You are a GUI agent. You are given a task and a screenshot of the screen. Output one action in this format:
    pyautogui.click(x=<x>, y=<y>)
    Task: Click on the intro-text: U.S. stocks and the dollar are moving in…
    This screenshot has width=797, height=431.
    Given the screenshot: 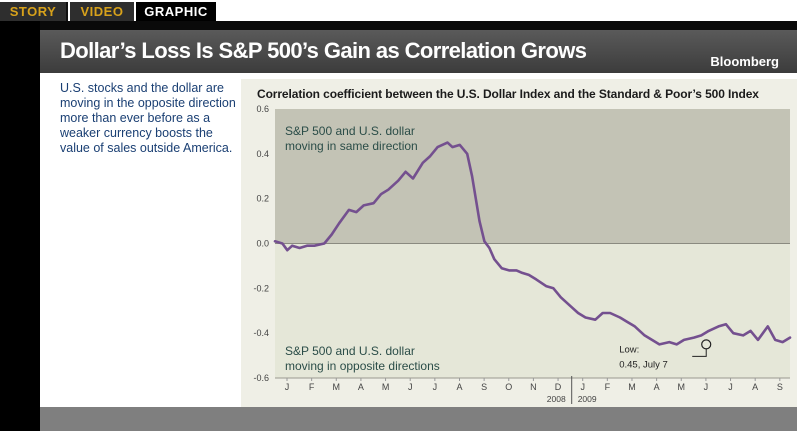 What is the action you would take?
    pyautogui.click(x=148, y=118)
    